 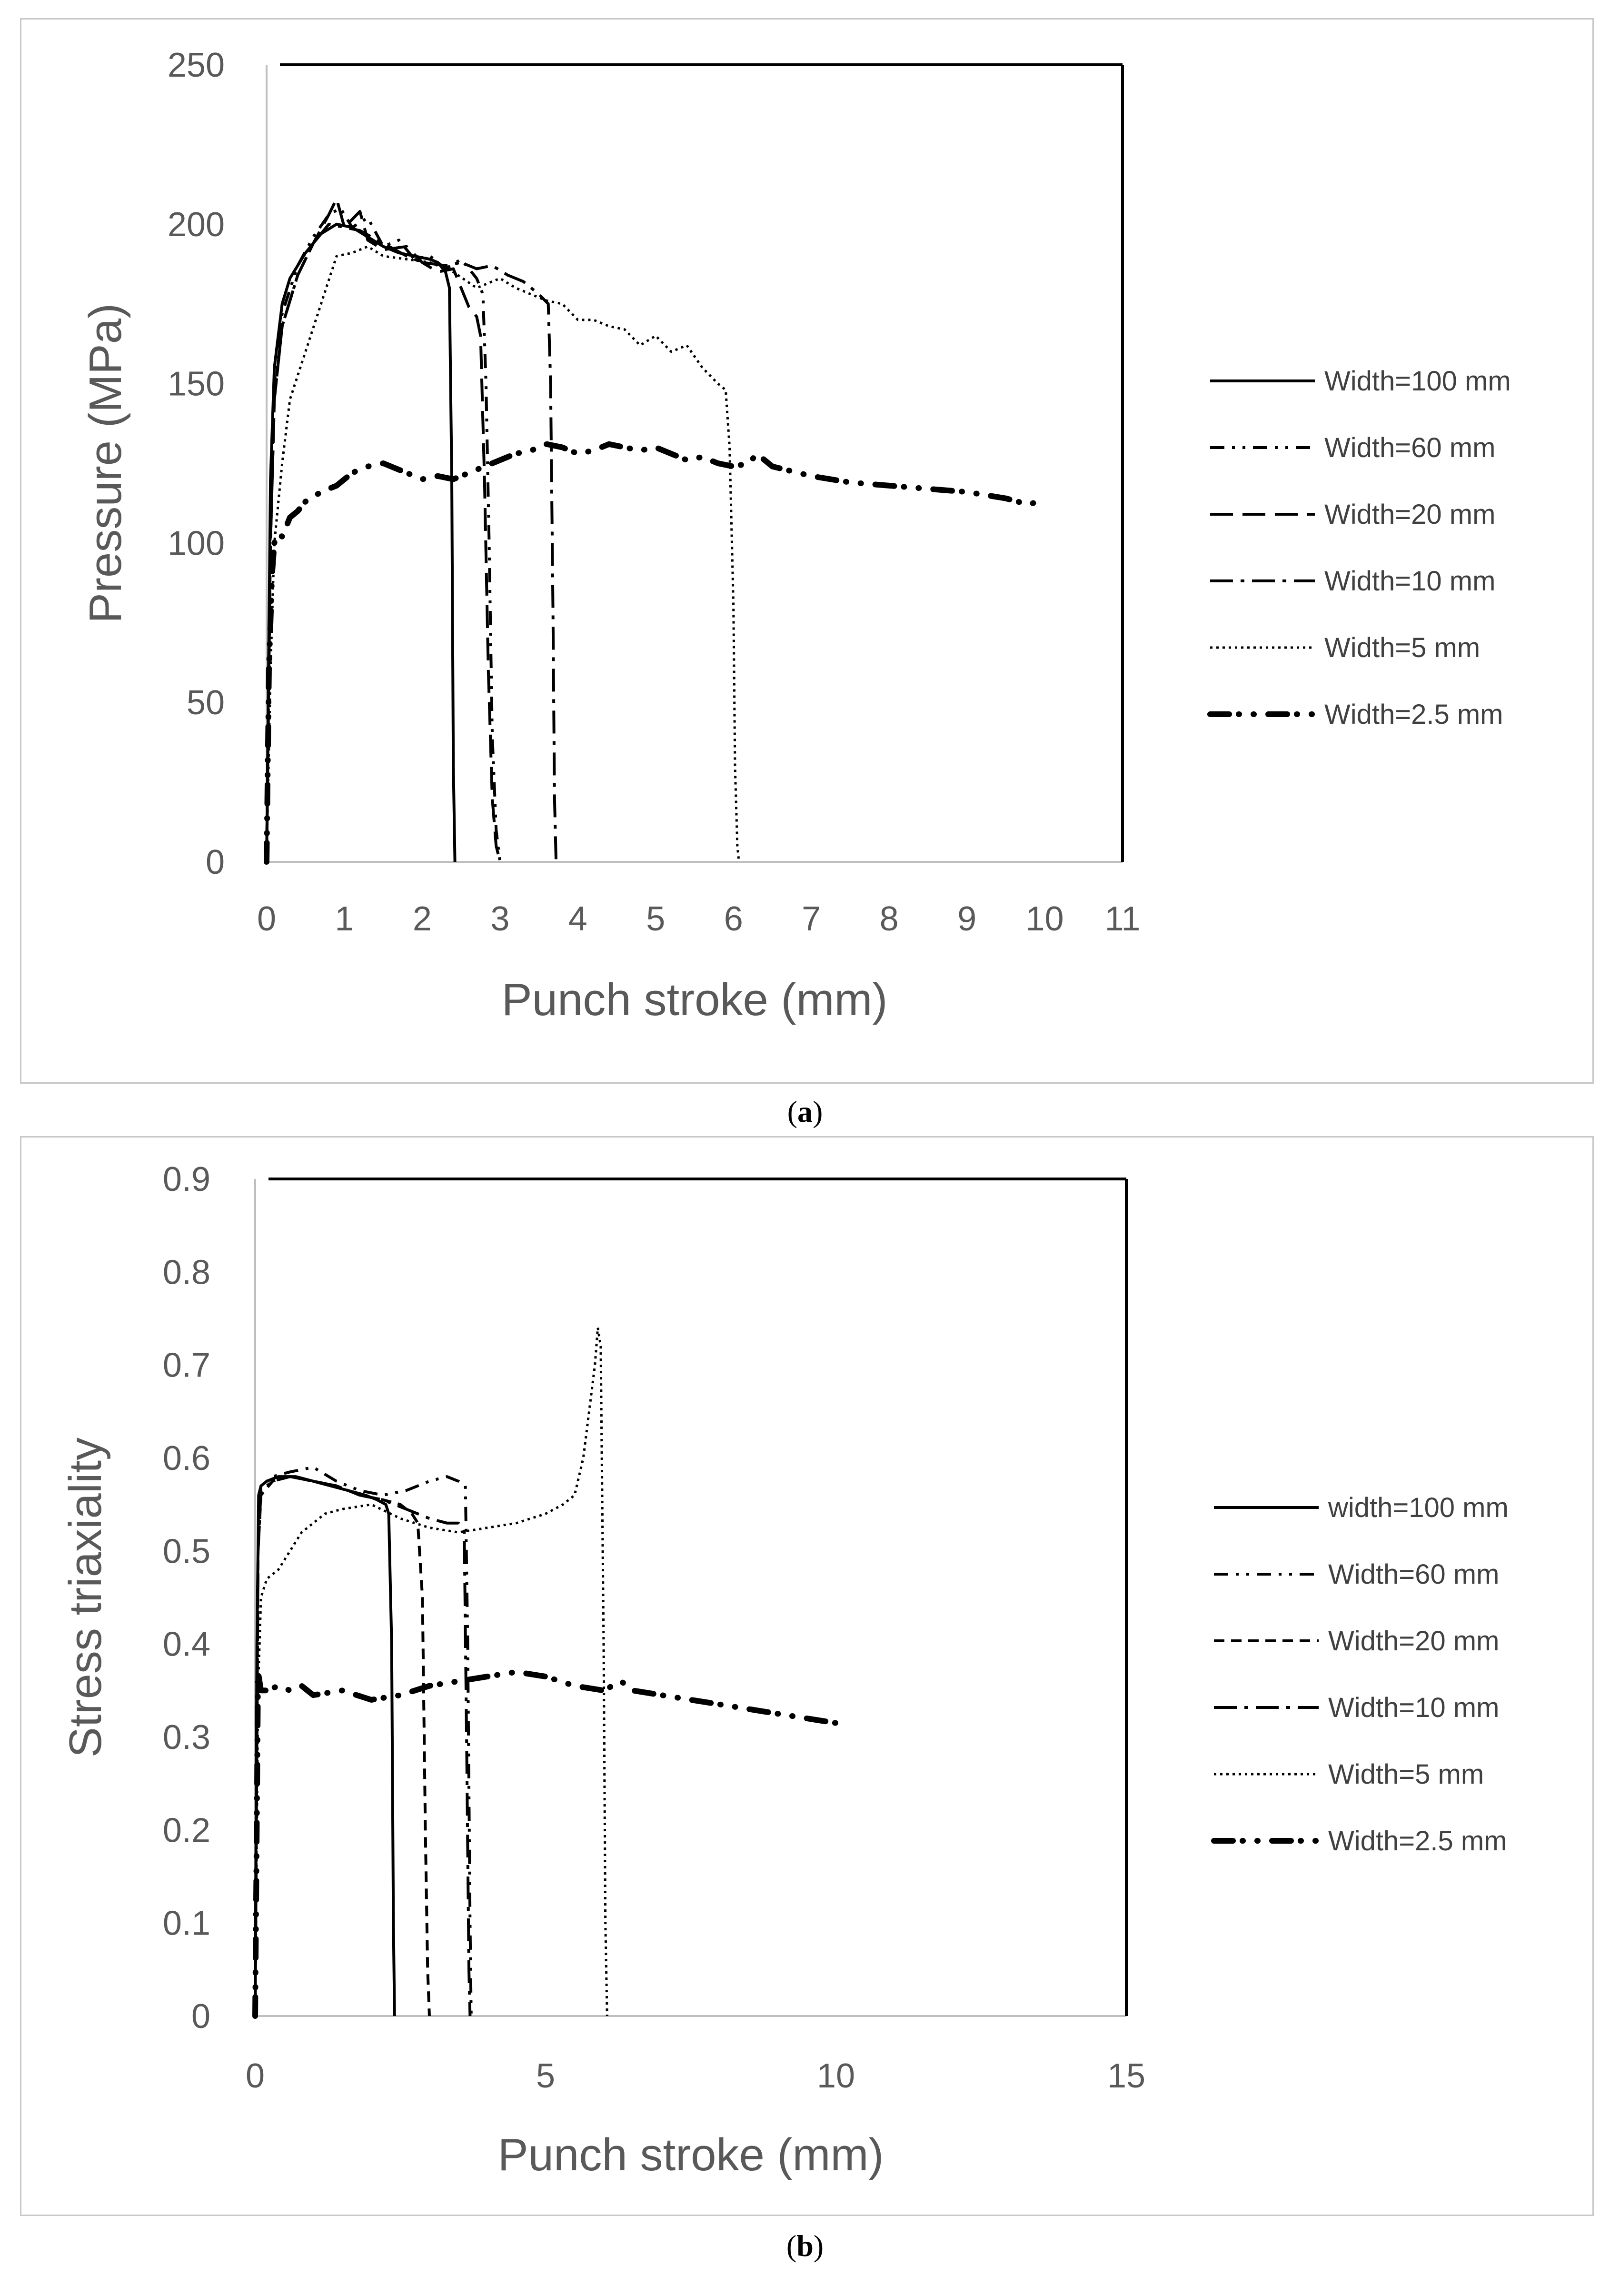 What do you see at coordinates (818, 1112) in the screenshot?
I see `caption-a-close: )` at bounding box center [818, 1112].